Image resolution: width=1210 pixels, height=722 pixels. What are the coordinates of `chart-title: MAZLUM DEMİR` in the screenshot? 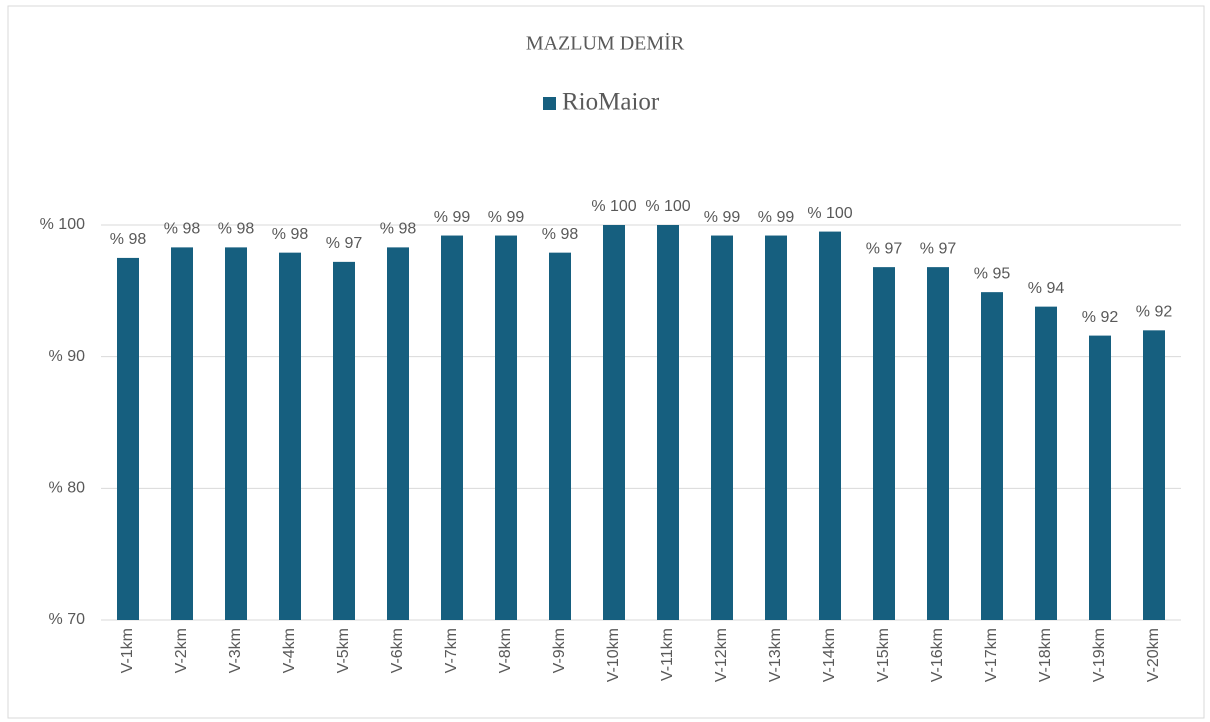 It's located at (605, 43).